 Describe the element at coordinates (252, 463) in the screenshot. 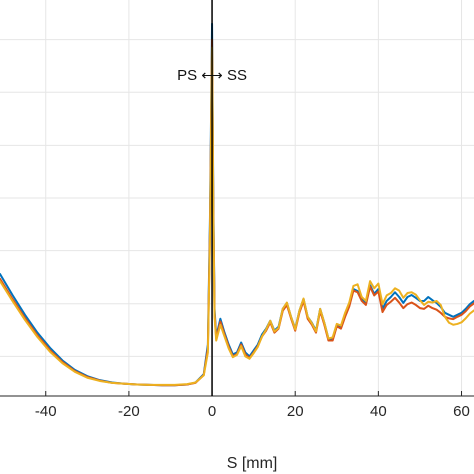

I see `x-axis-label: S [mm]` at that location.